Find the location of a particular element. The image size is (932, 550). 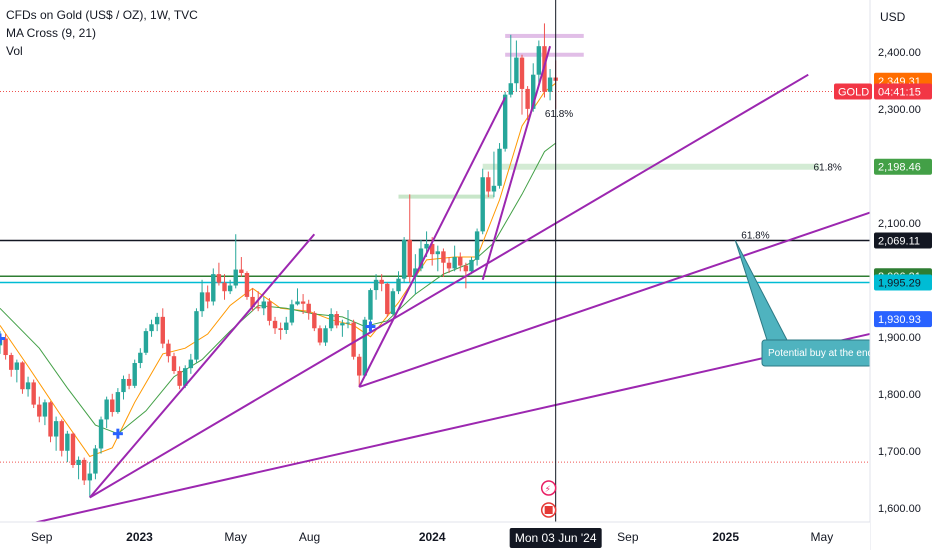

price-tag: 2,198.46 is located at coordinates (903, 166).